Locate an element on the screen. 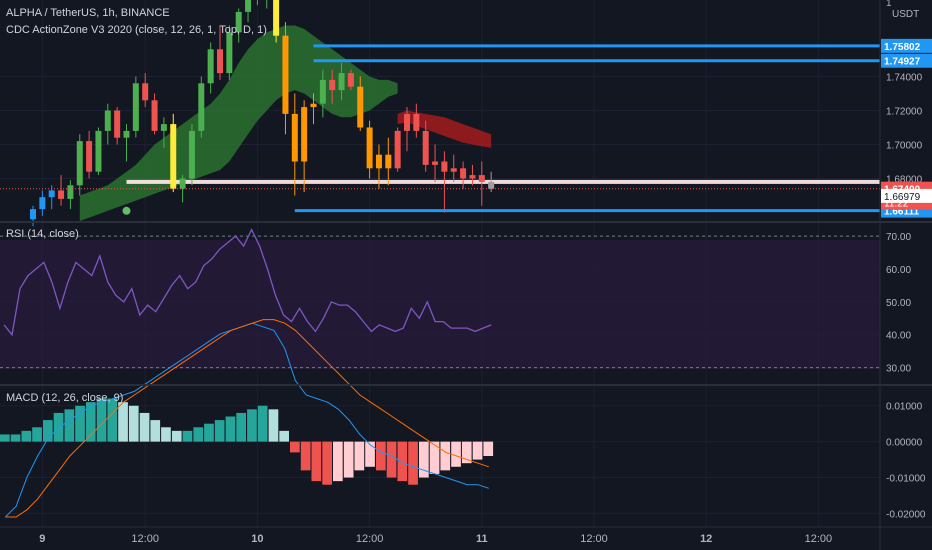 The image size is (932, 550). currency-label: USDT is located at coordinates (905, 14).